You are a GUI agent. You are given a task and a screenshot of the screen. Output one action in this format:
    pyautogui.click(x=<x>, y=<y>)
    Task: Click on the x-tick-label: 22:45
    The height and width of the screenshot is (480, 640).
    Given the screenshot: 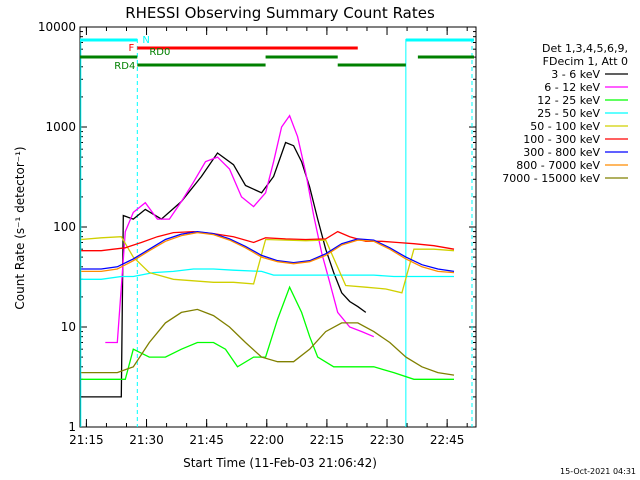 What is the action you would take?
    pyautogui.click(x=447, y=440)
    